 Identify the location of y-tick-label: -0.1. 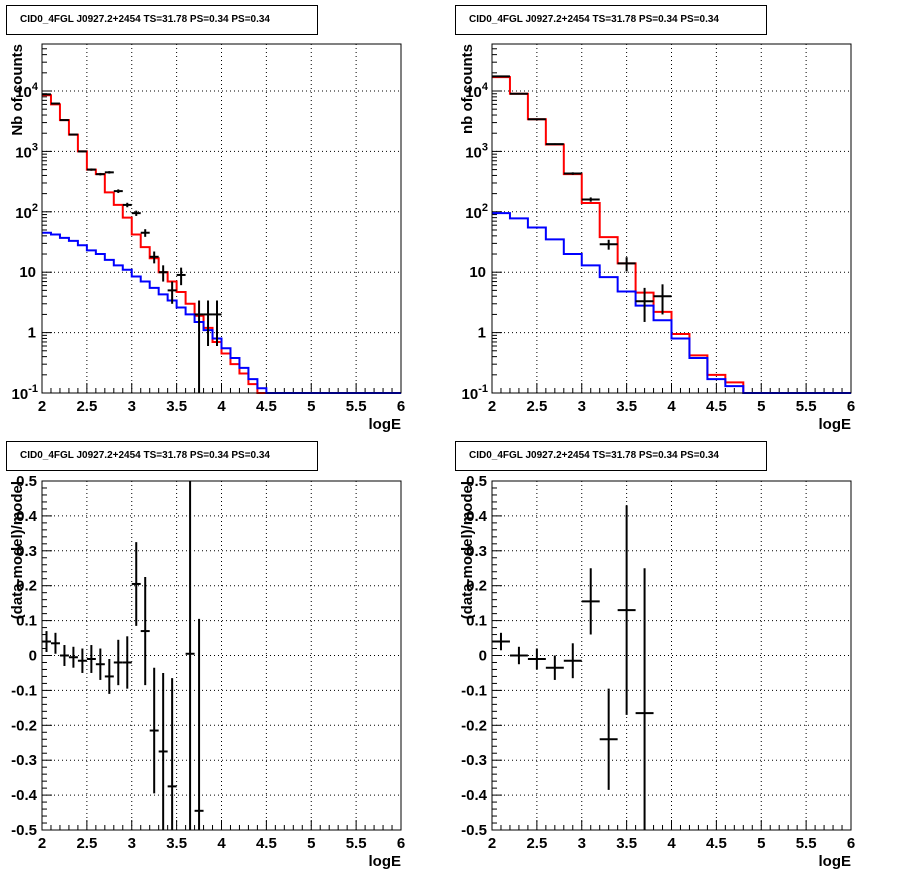
(24, 690).